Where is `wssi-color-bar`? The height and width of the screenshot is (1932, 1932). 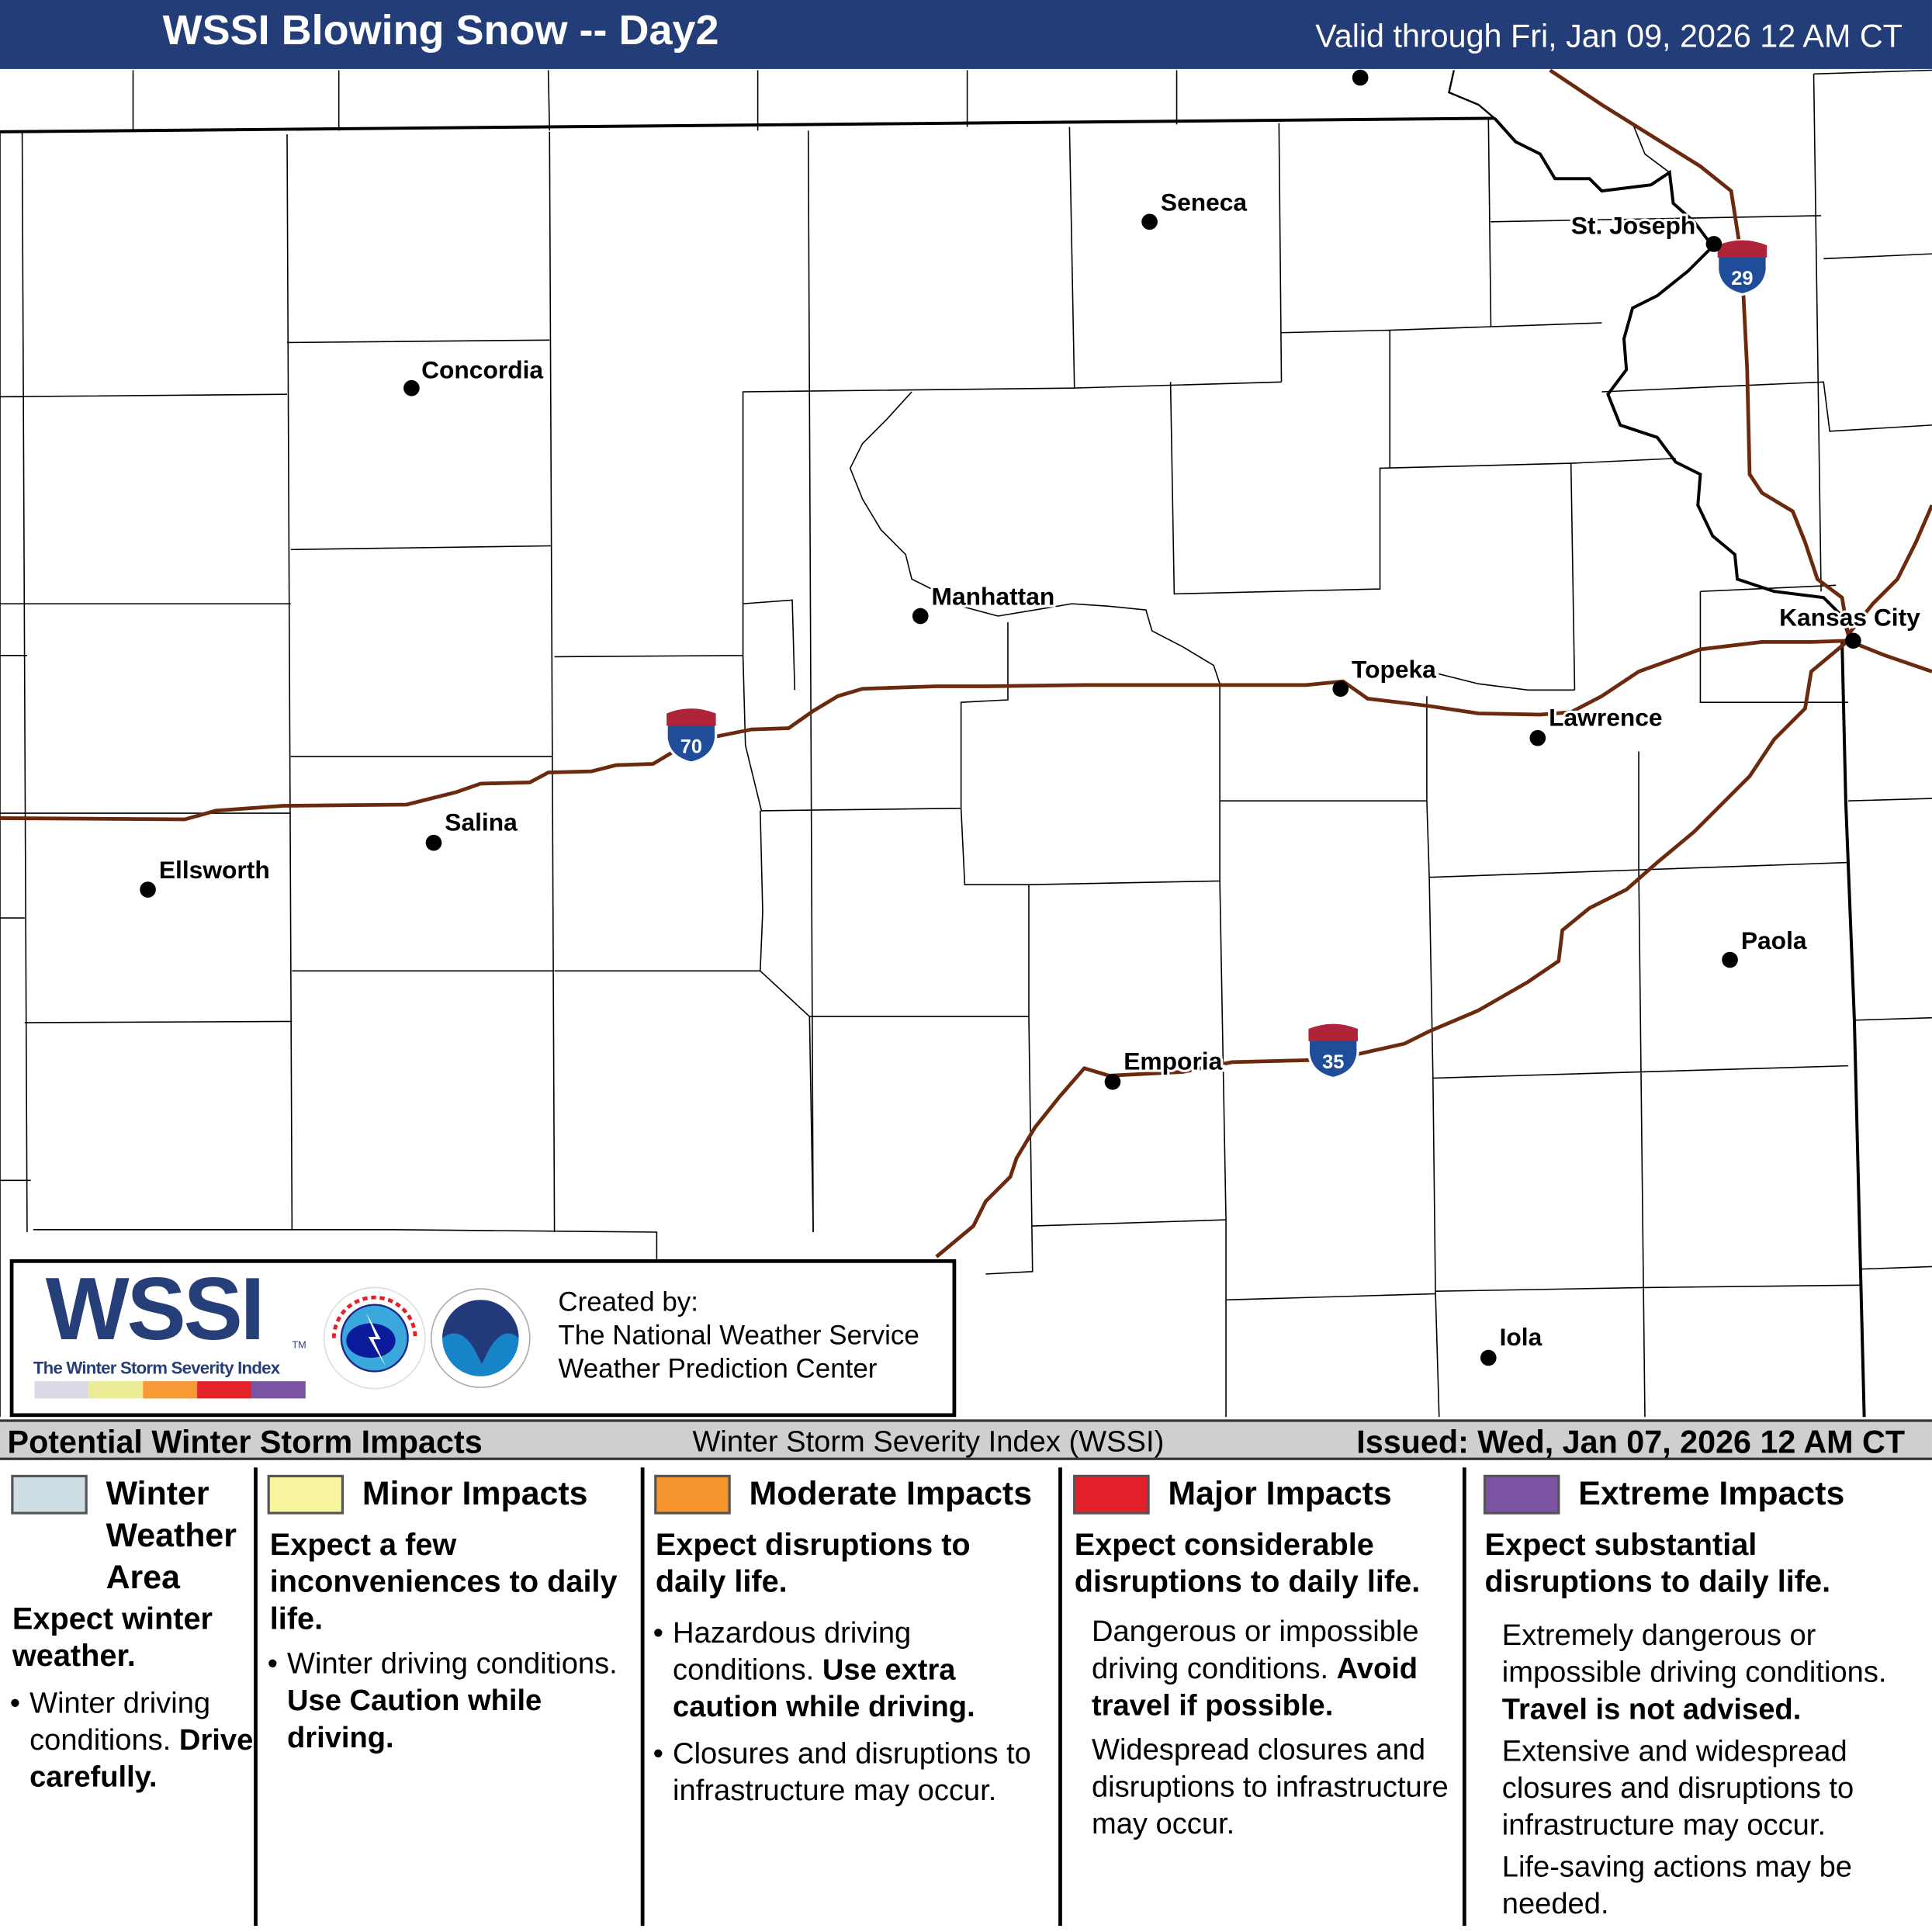 wssi-color-bar is located at coordinates (170, 1390).